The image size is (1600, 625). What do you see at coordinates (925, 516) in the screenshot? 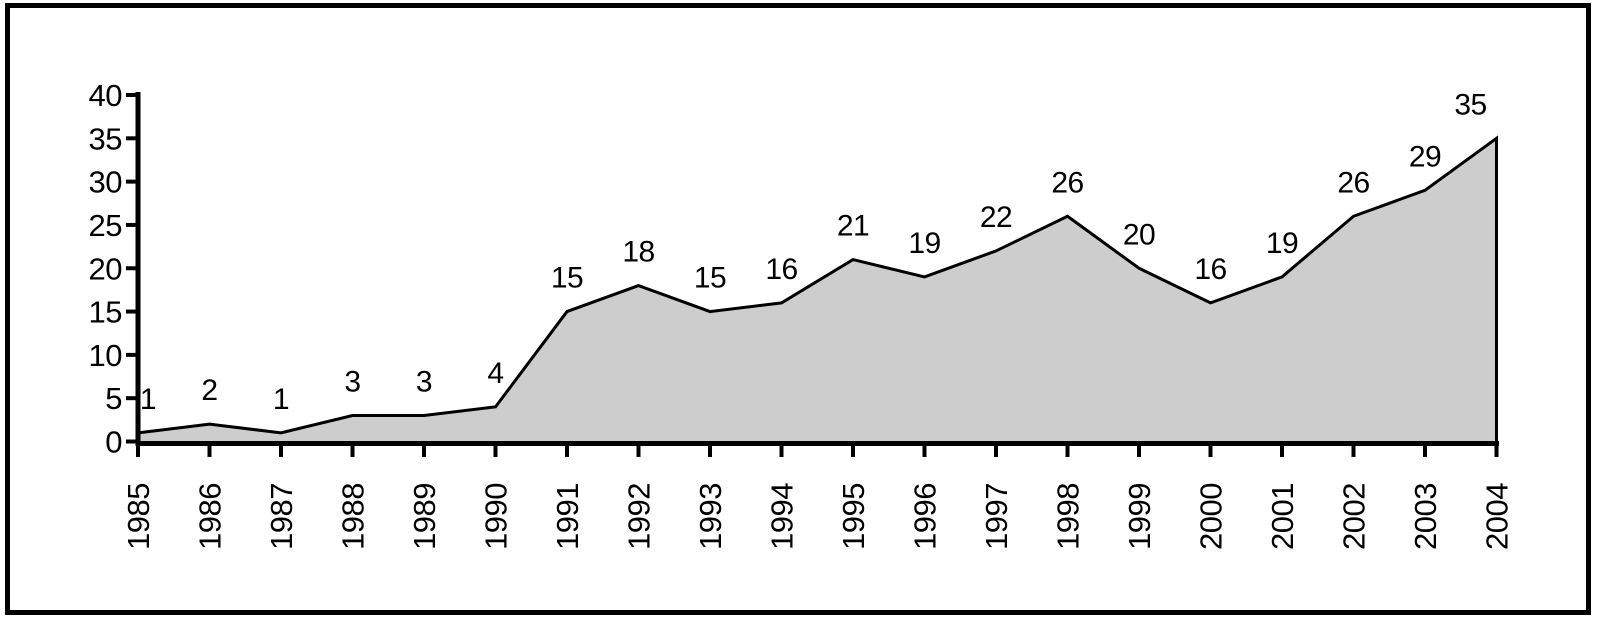
I see `x-axis-tick-label: 1996` at bounding box center [925, 516].